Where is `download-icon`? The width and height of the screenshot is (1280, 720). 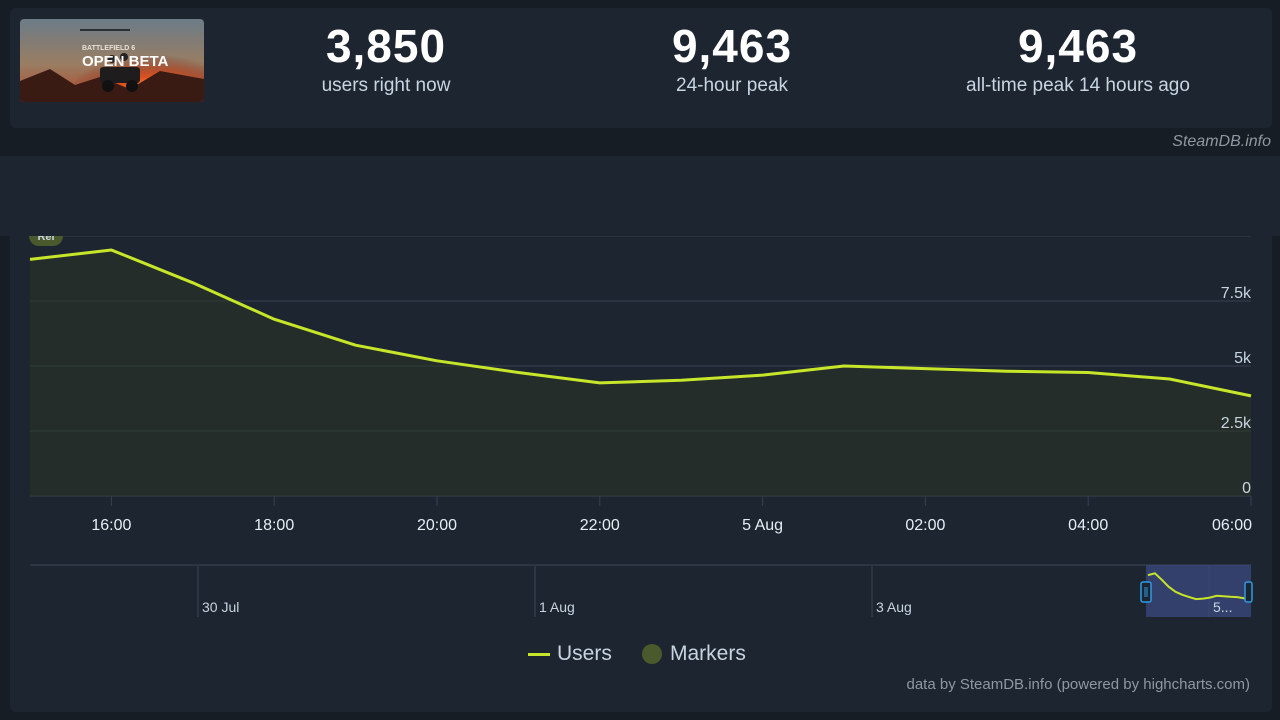 download-icon is located at coordinates (1234, 204).